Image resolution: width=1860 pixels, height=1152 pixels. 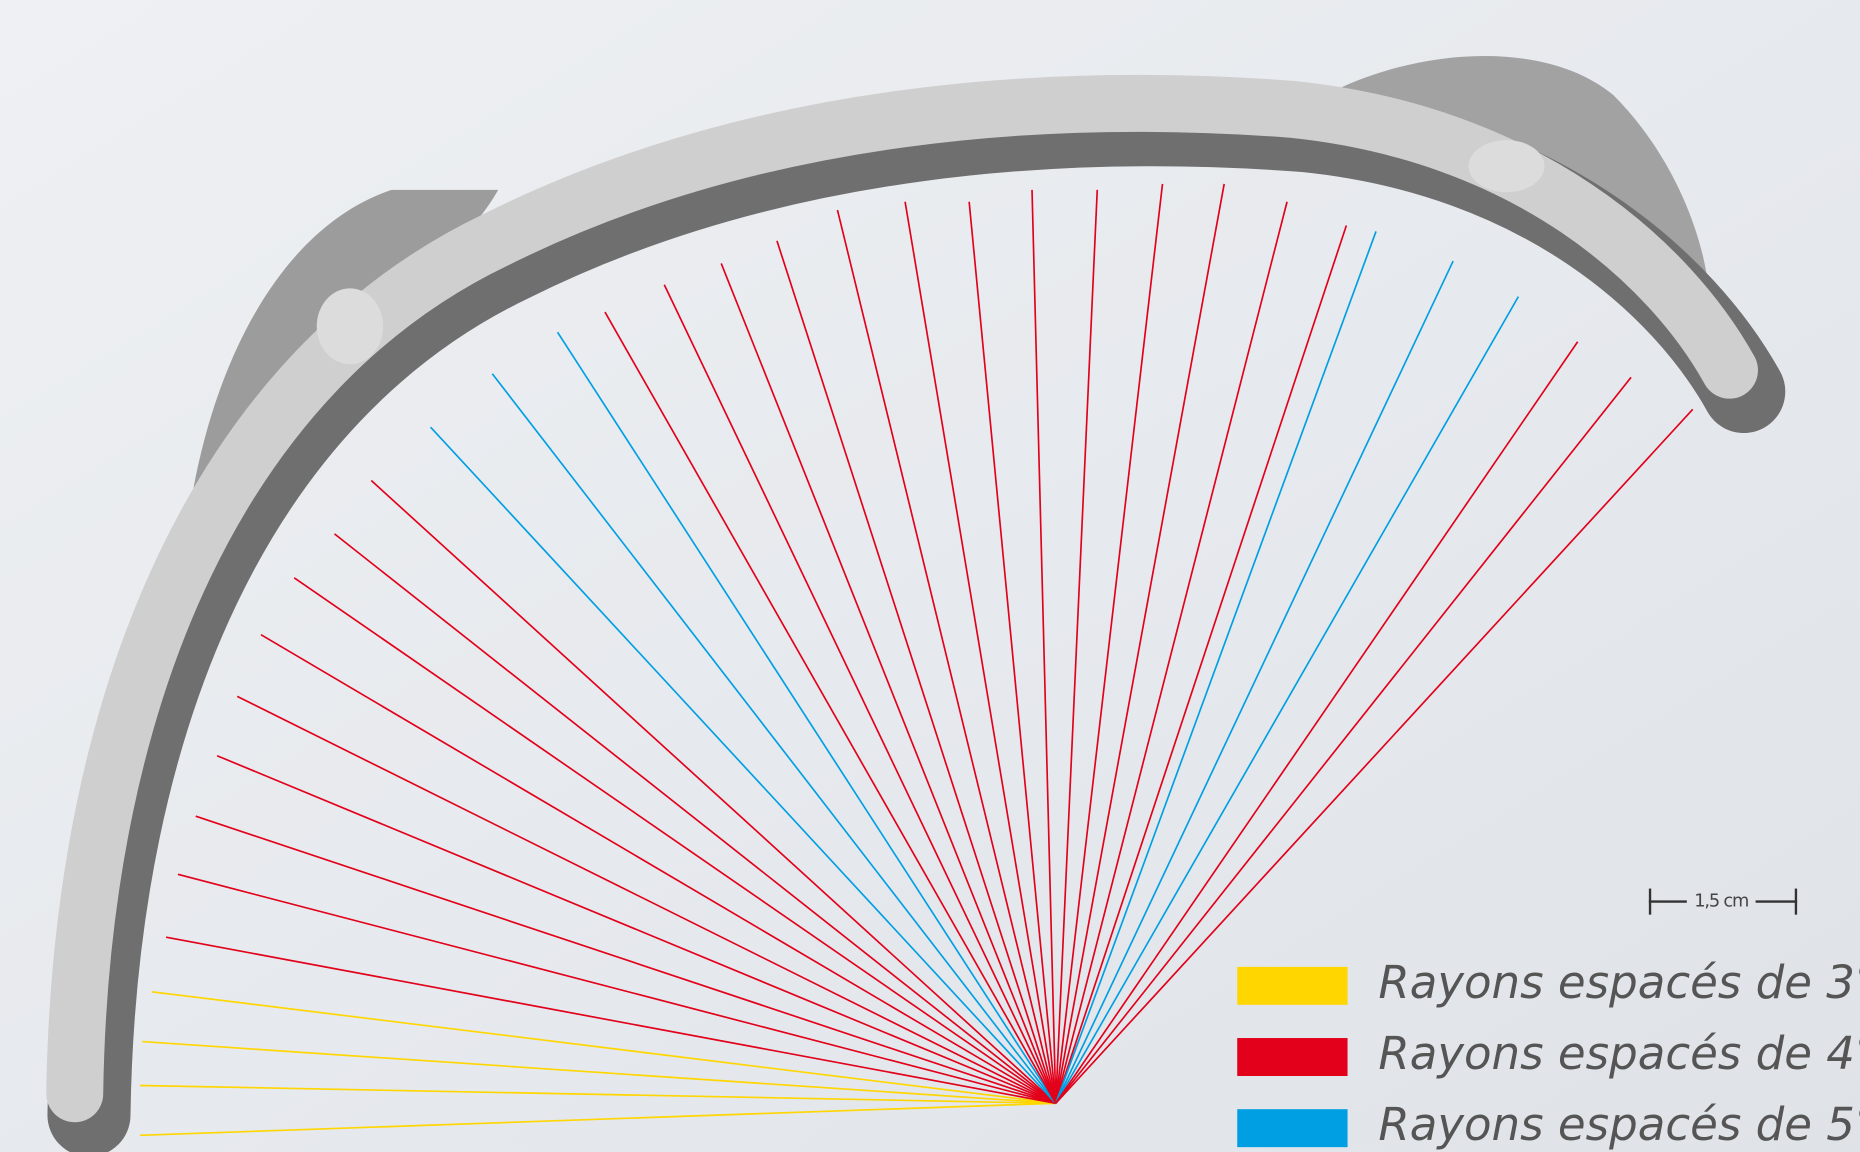 I want to click on scale-bar: 1,5 cm, so click(x=1723, y=901).